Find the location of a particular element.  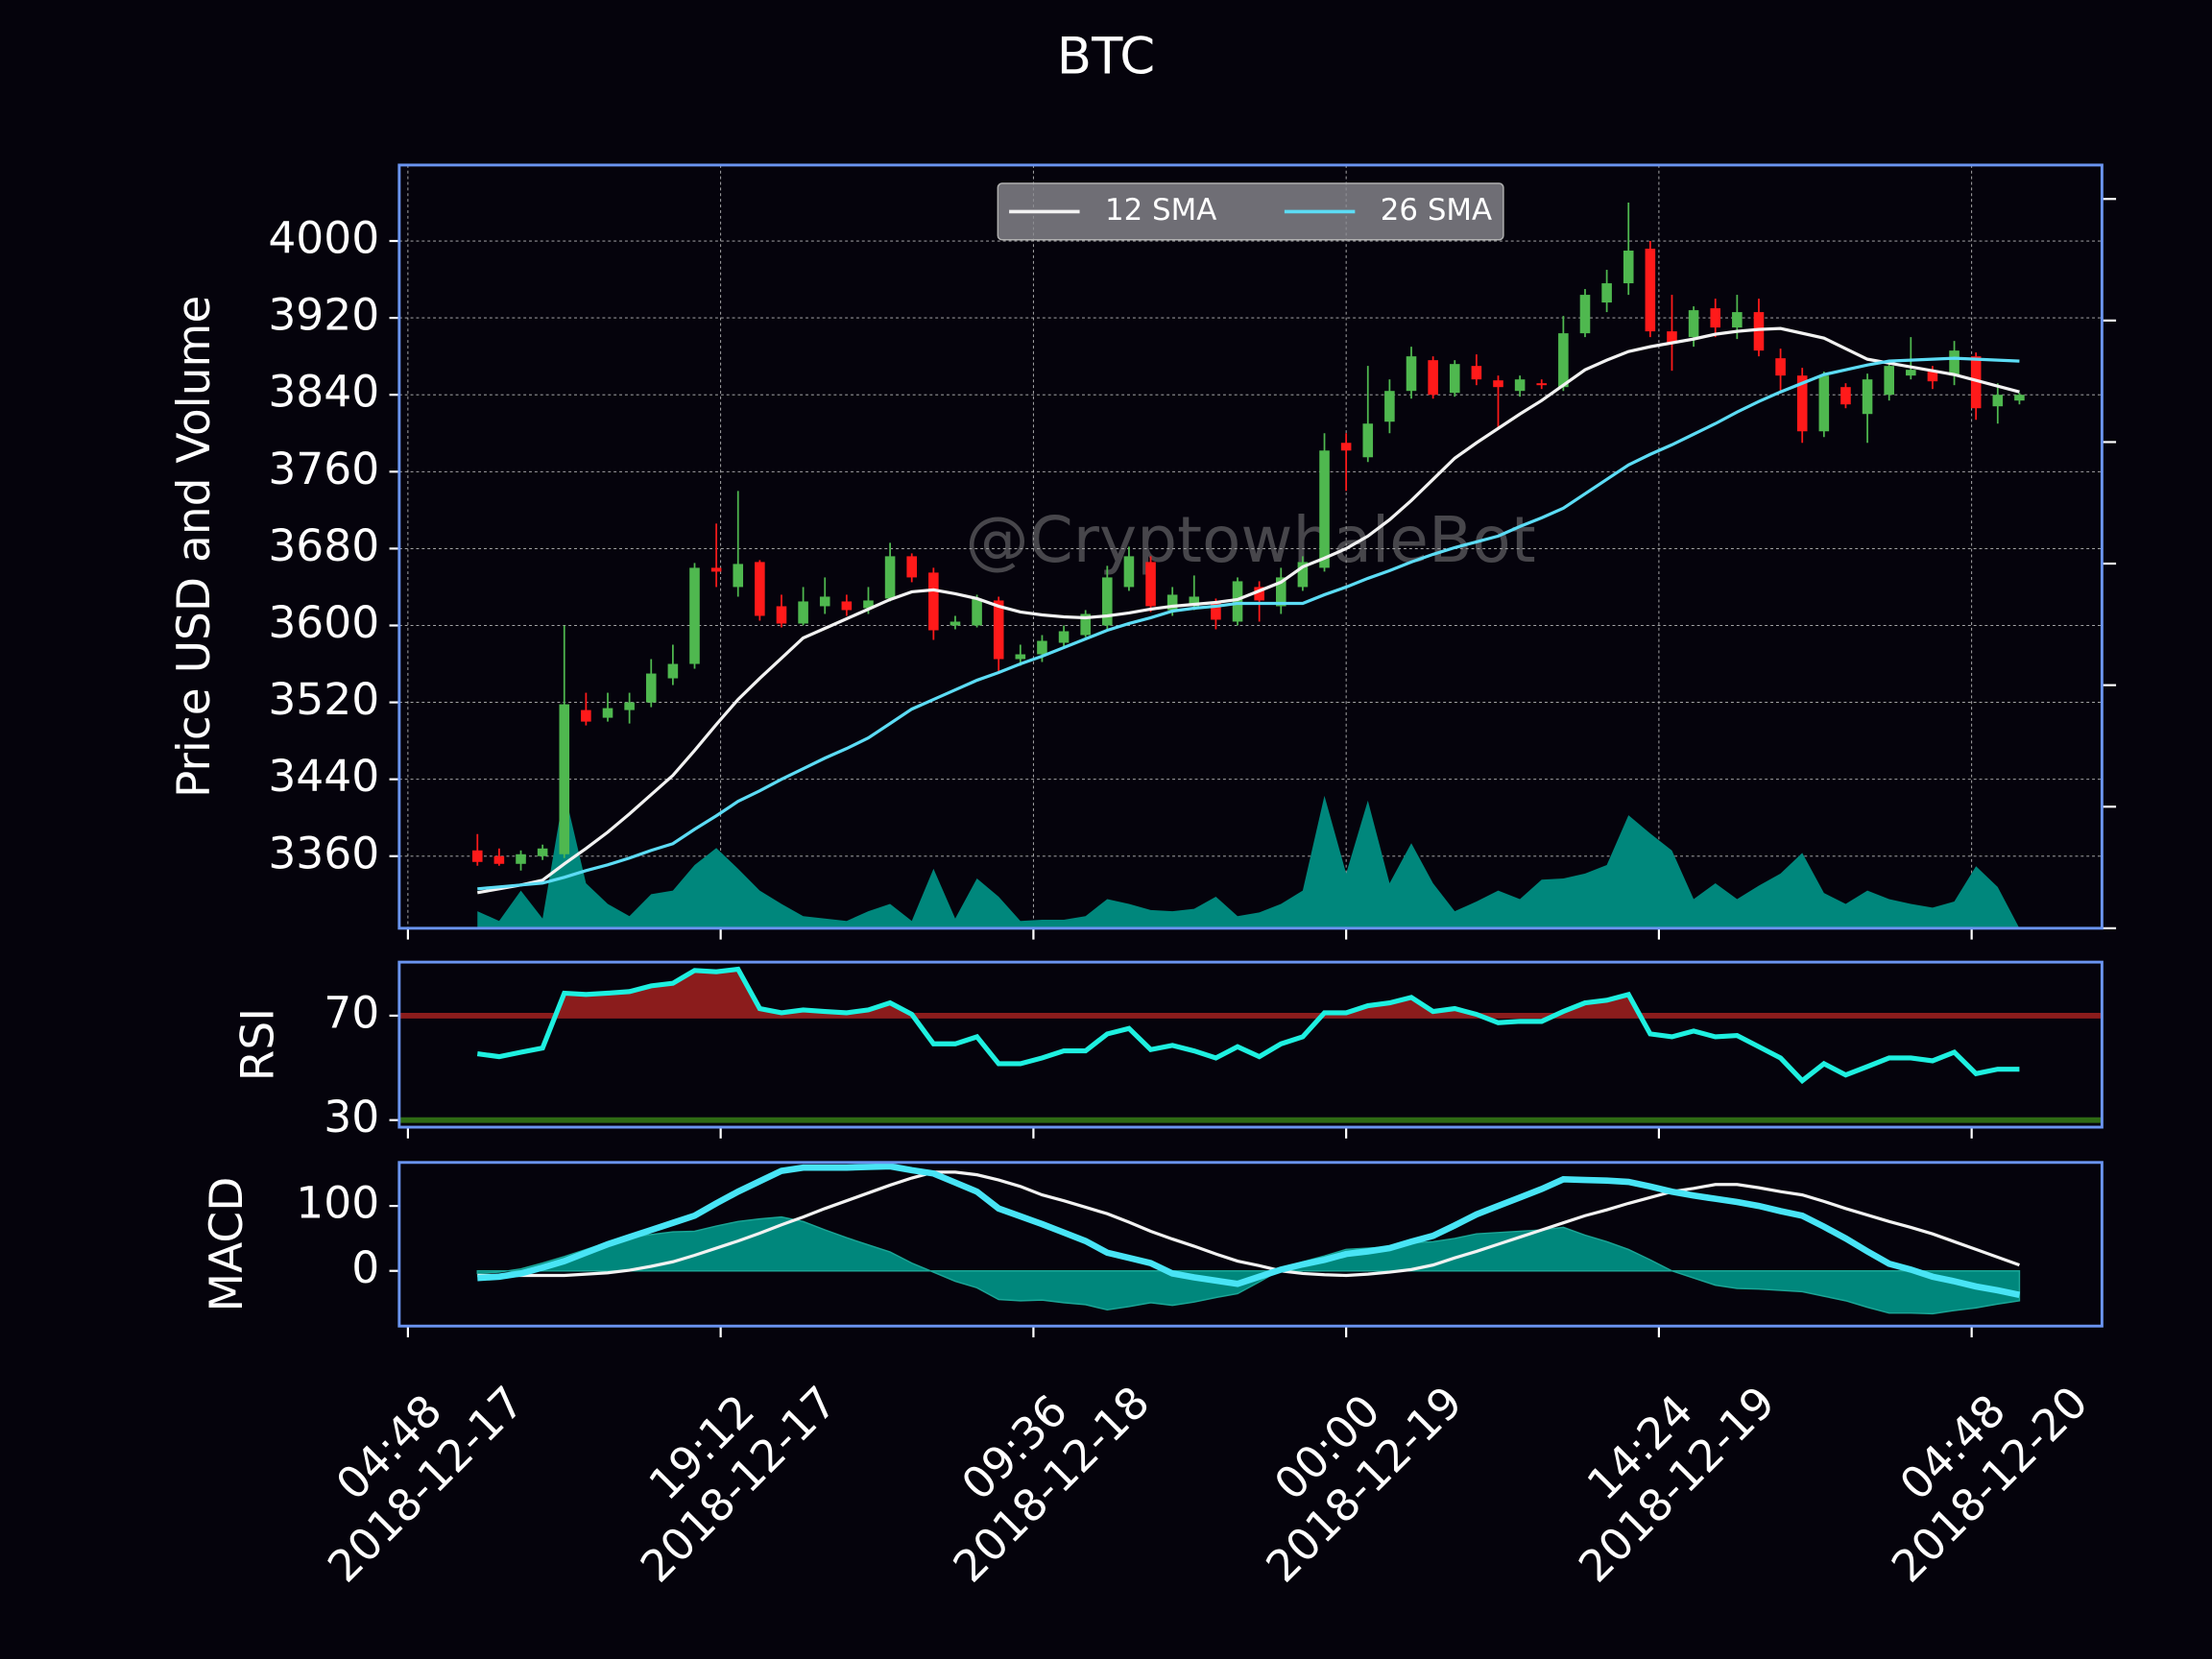

y-tick-label: 3680 is located at coordinates (323, 545).